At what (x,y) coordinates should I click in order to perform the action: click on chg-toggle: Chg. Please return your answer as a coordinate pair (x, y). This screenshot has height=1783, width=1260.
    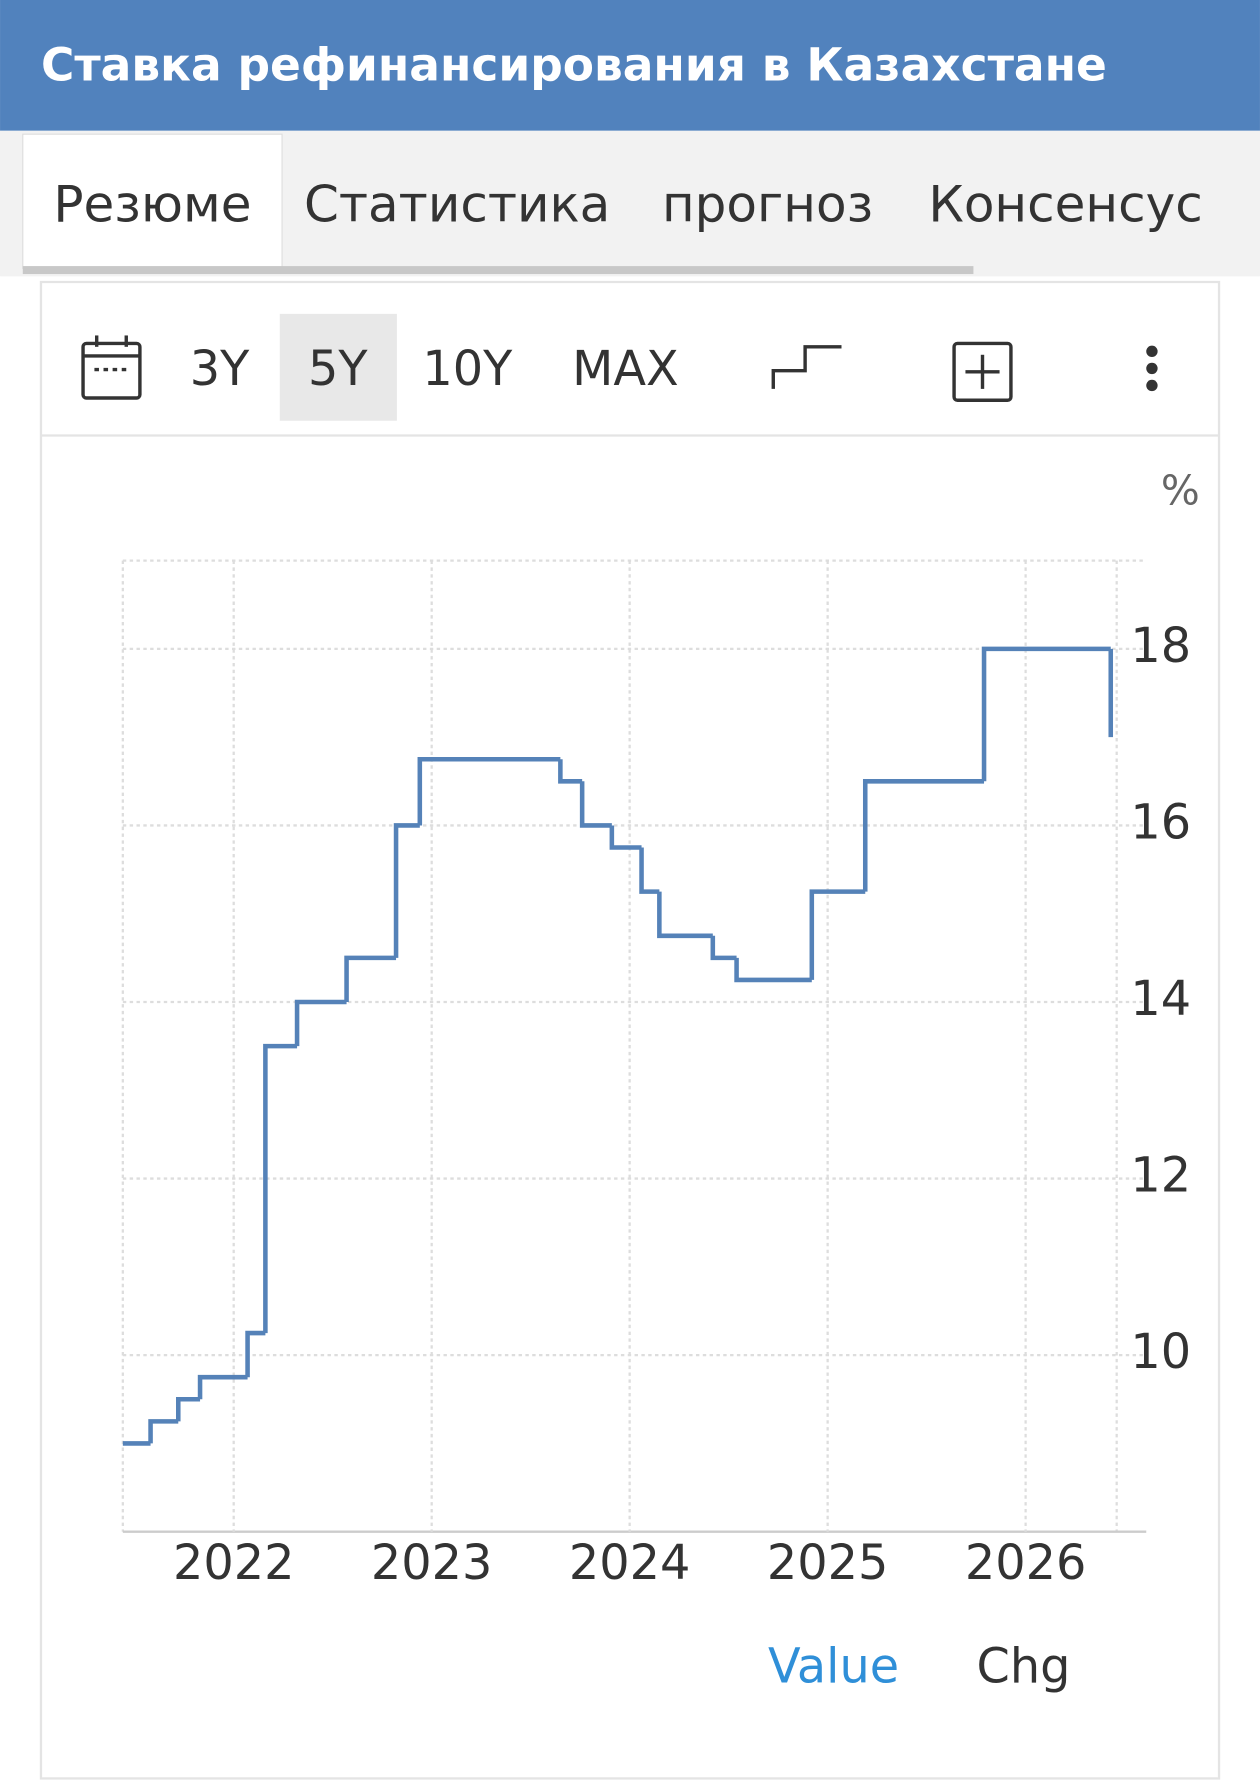
    Looking at the image, I should click on (1023, 1666).